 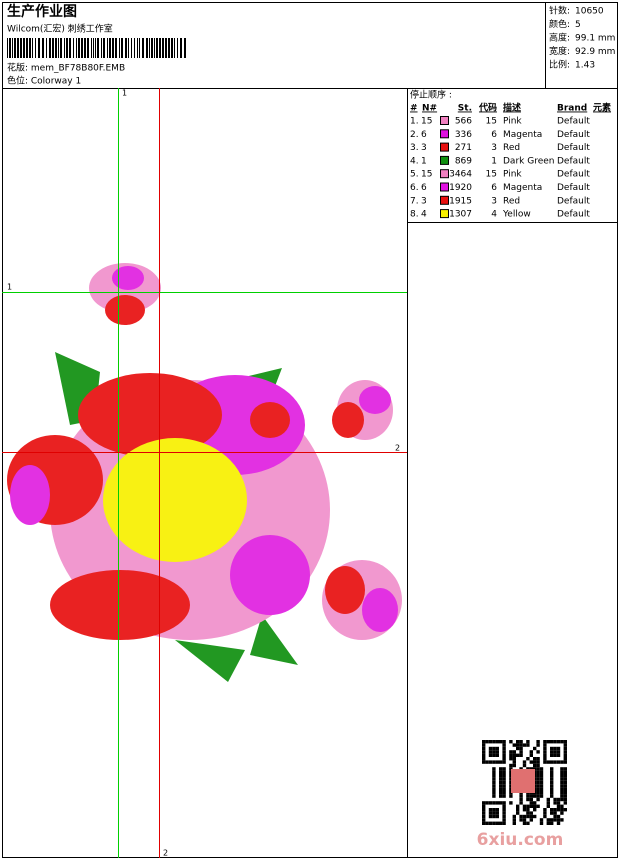 I want to click on column-header: 代码, so click(x=487, y=108).